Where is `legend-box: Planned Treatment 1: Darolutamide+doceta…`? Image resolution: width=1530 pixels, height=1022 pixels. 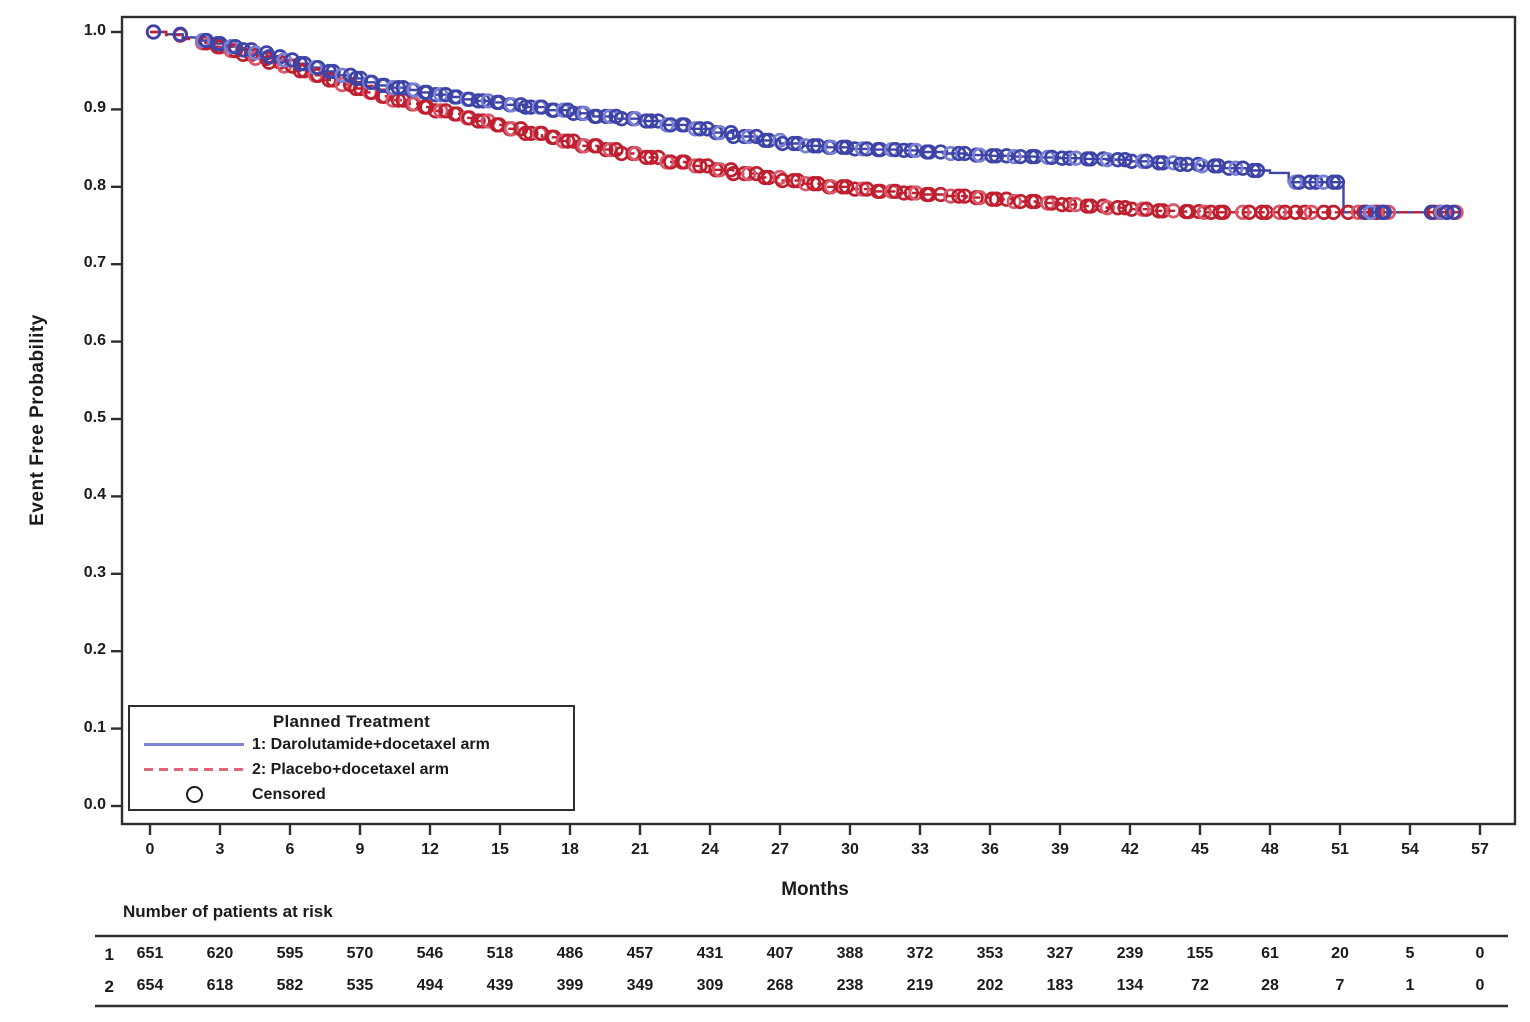
legend-box: Planned Treatment 1: Darolutamide+doceta… is located at coordinates (351, 758).